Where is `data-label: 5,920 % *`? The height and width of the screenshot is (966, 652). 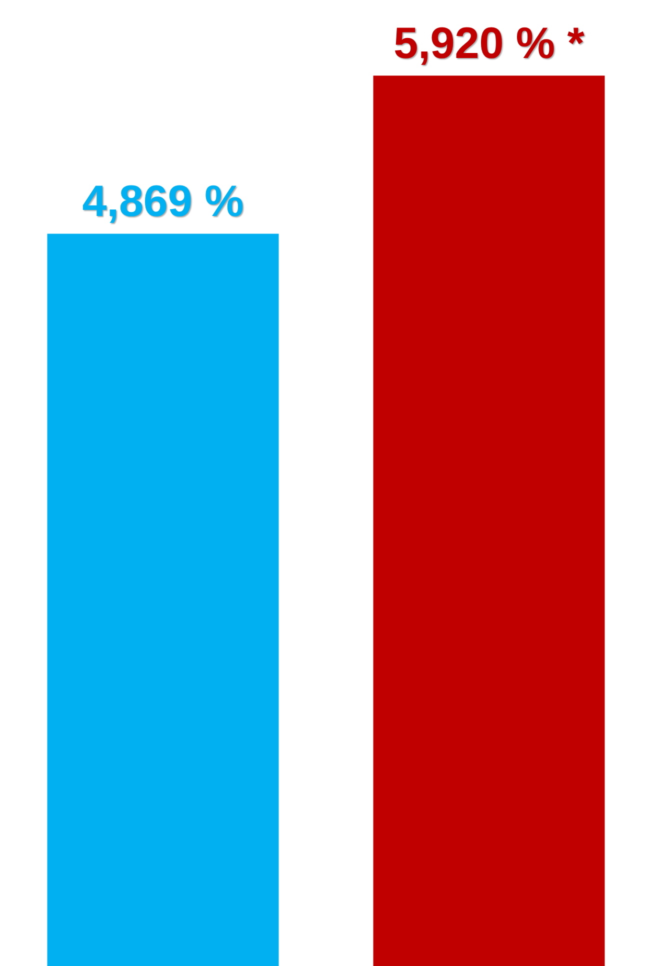
data-label: 5,920 % * is located at coordinates (490, 43).